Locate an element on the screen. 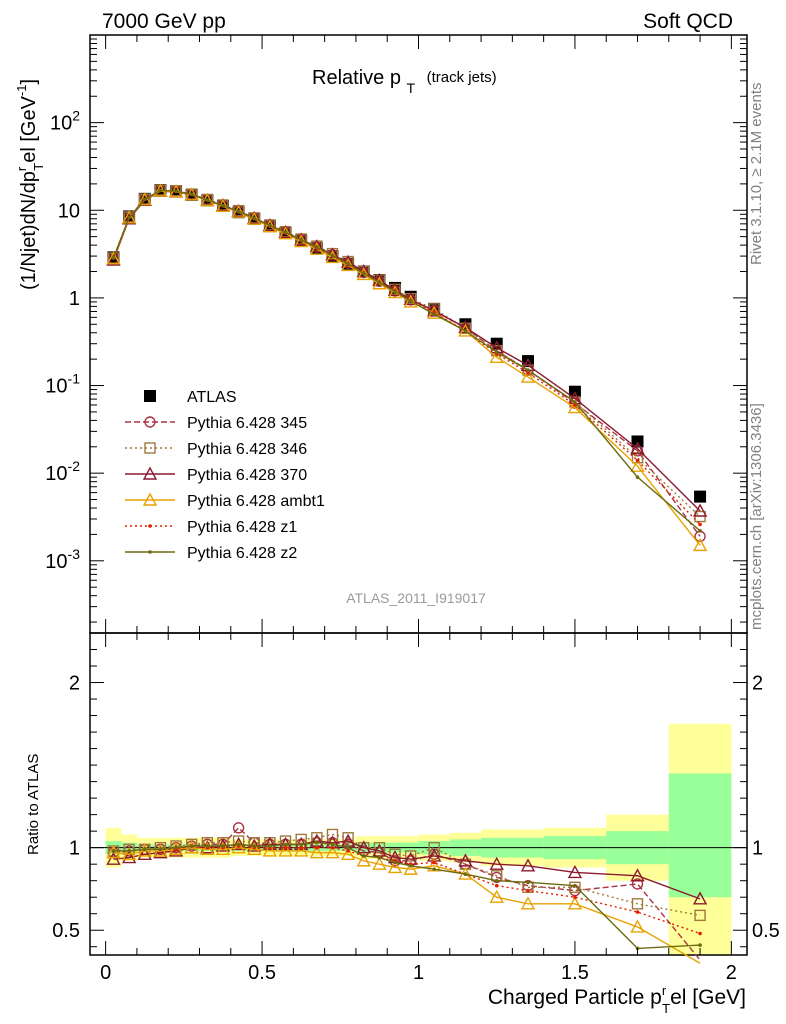 The width and height of the screenshot is (786, 1024). x-tick-label: 1.5 is located at coordinates (575, 973).